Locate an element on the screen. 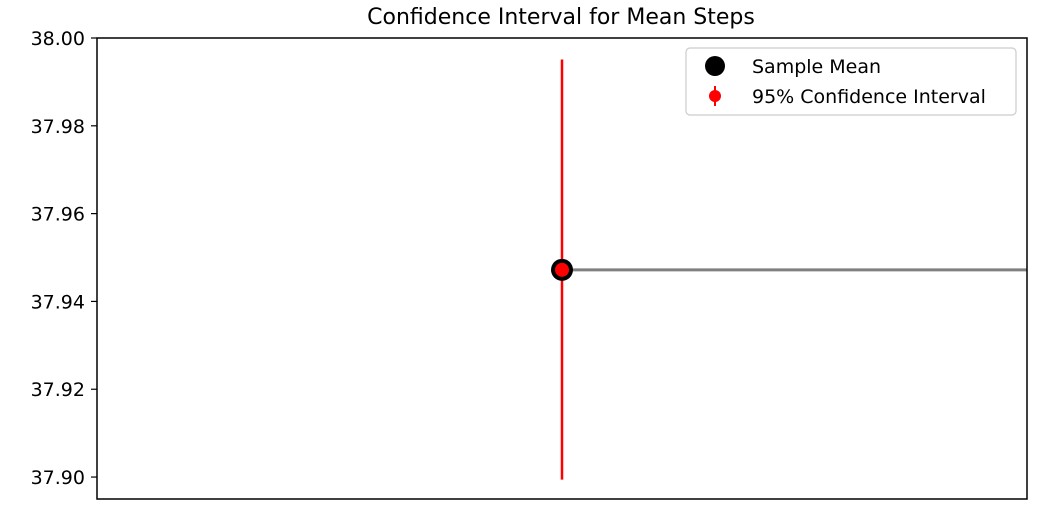 The image size is (1039, 511). confidence-interval-point is located at coordinates (562, 269).